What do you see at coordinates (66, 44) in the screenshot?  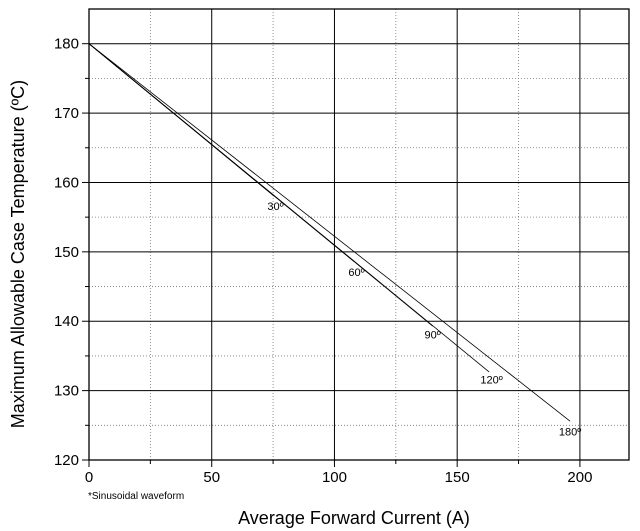 I see `y-tick-label: 180` at bounding box center [66, 44].